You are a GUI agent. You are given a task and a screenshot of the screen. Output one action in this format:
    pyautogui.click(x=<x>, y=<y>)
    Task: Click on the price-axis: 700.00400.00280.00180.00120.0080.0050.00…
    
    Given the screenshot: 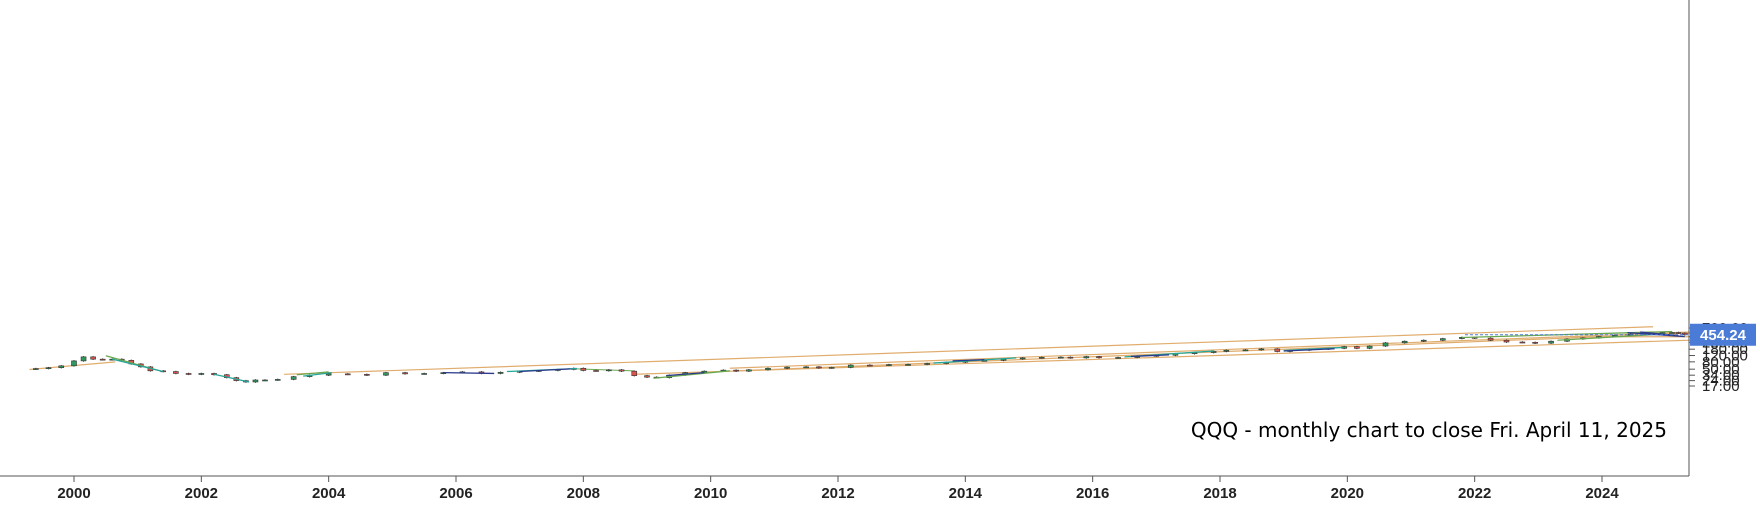 What is the action you would take?
    pyautogui.click(x=1718, y=357)
    